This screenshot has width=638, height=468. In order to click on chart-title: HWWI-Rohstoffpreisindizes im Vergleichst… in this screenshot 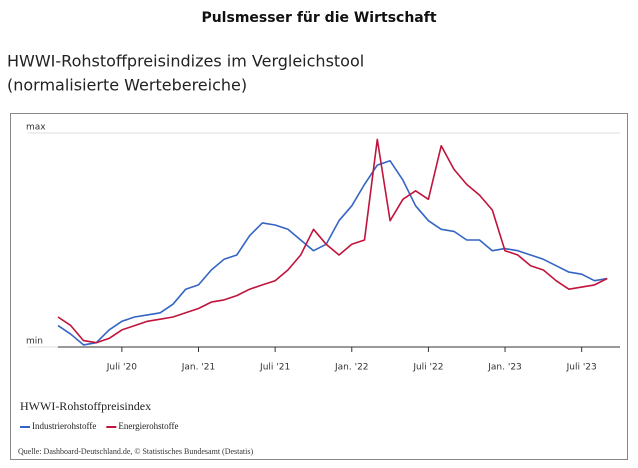, I will do `click(185, 61)`.